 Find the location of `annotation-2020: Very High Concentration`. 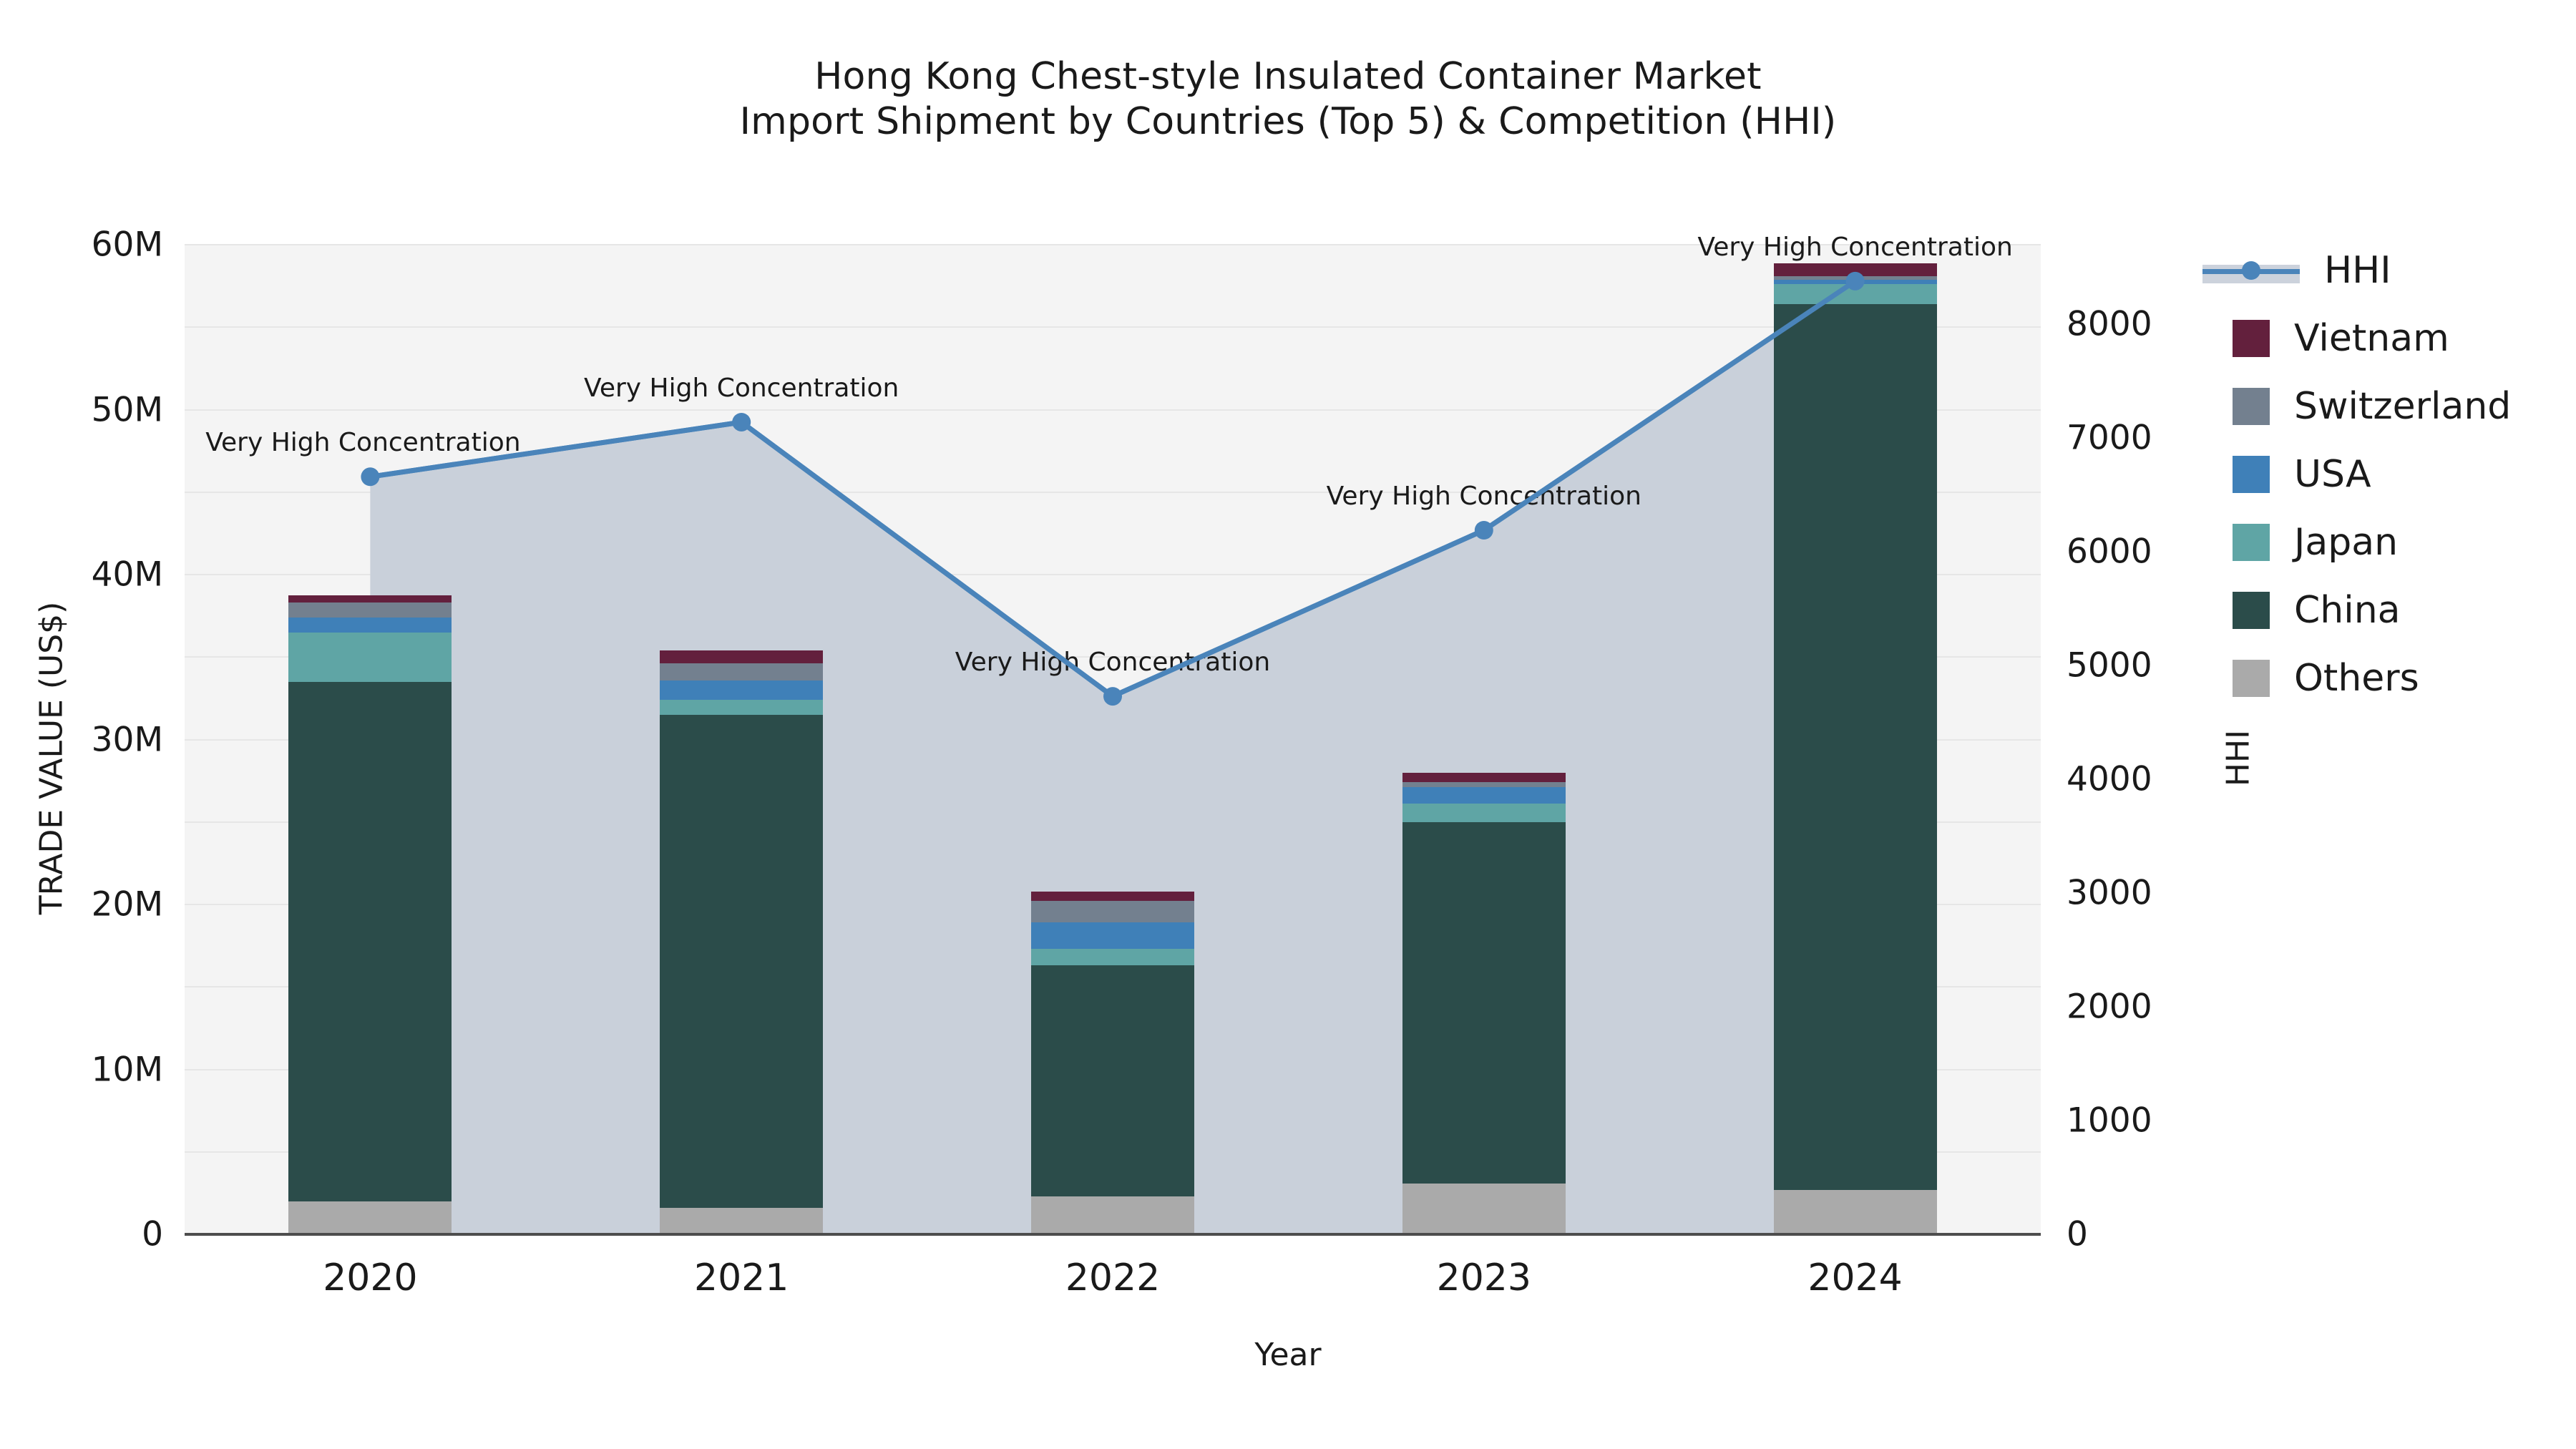

annotation-2020: Very High Concentration is located at coordinates (363, 443).